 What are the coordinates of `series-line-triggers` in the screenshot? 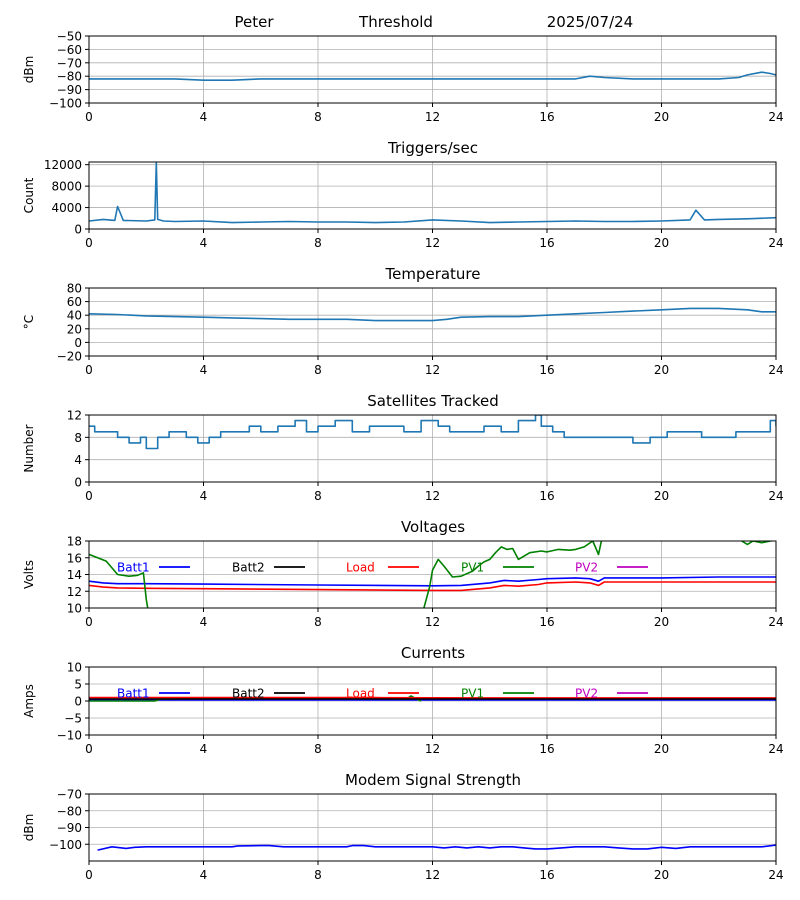 It's located at (432, 193).